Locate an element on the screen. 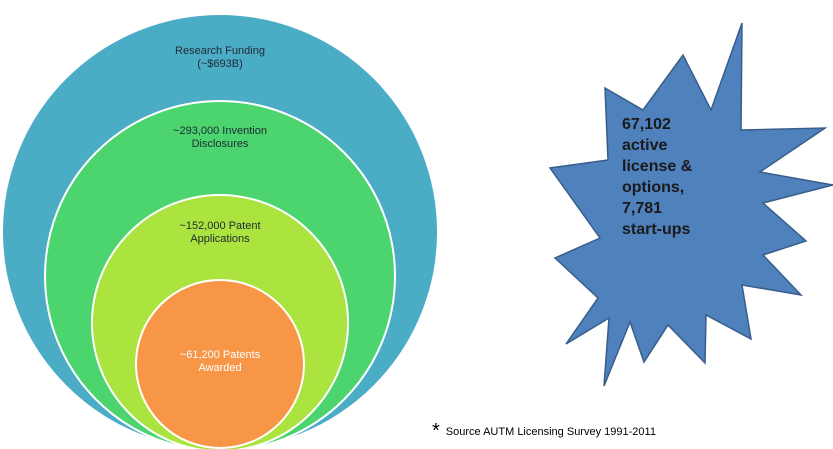  footnote-asterisk: * is located at coordinates (436, 431).